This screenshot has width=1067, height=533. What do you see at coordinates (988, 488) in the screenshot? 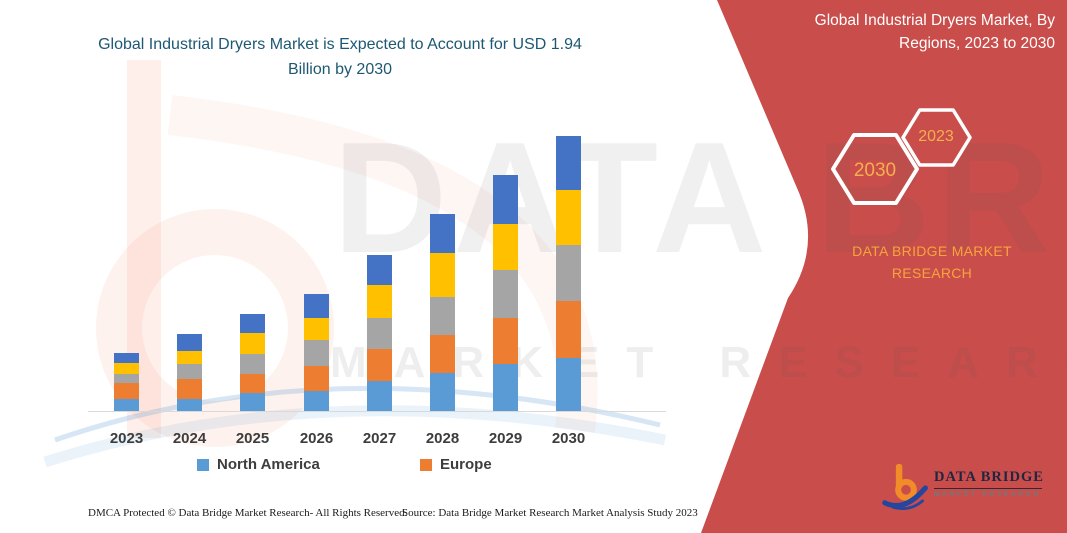
I see `logo-divider` at bounding box center [988, 488].